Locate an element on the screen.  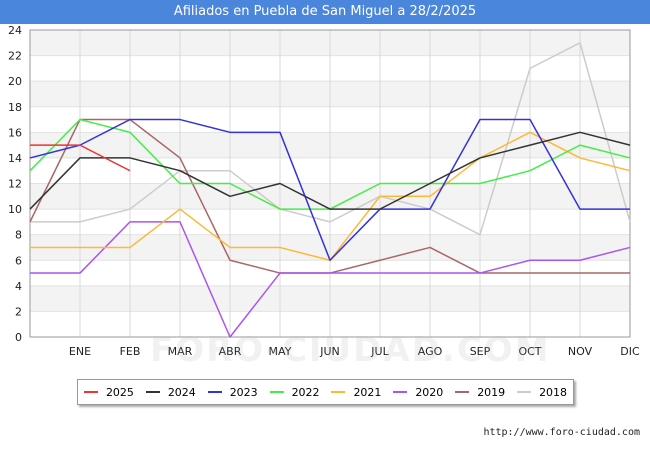
legend-item-2022: 2022 is located at coordinates (294, 392).